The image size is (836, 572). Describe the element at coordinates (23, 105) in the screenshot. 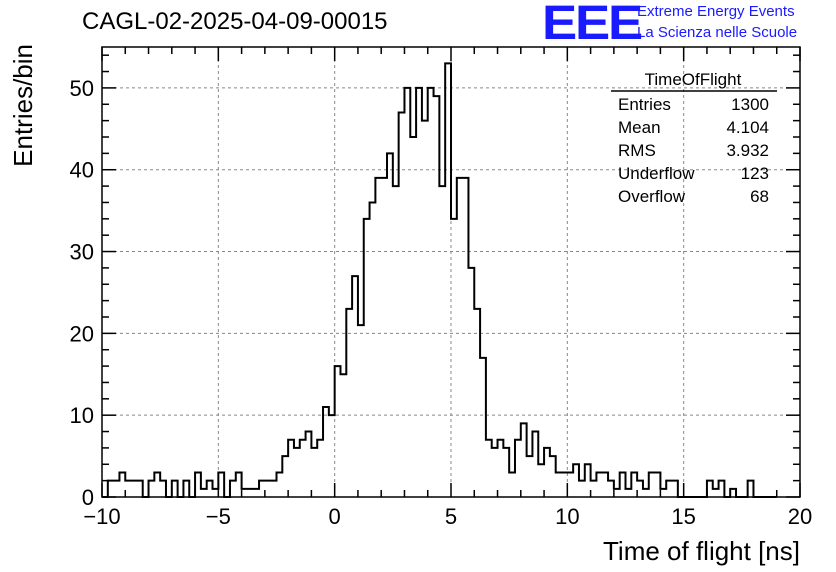

I see `y-axis-label: Entries/bin` at that location.